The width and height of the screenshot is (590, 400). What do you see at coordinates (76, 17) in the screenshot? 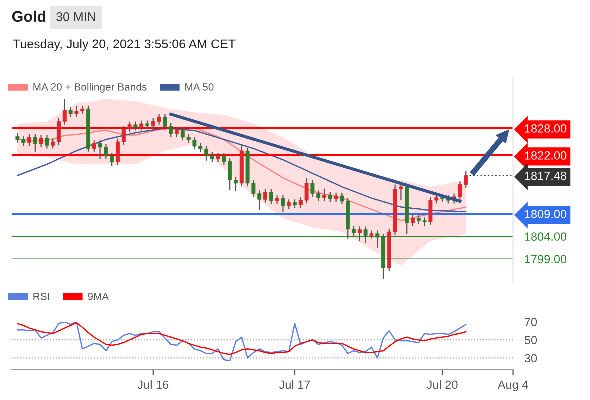
I see `chart-subtitle: 30 MIN` at bounding box center [76, 17].